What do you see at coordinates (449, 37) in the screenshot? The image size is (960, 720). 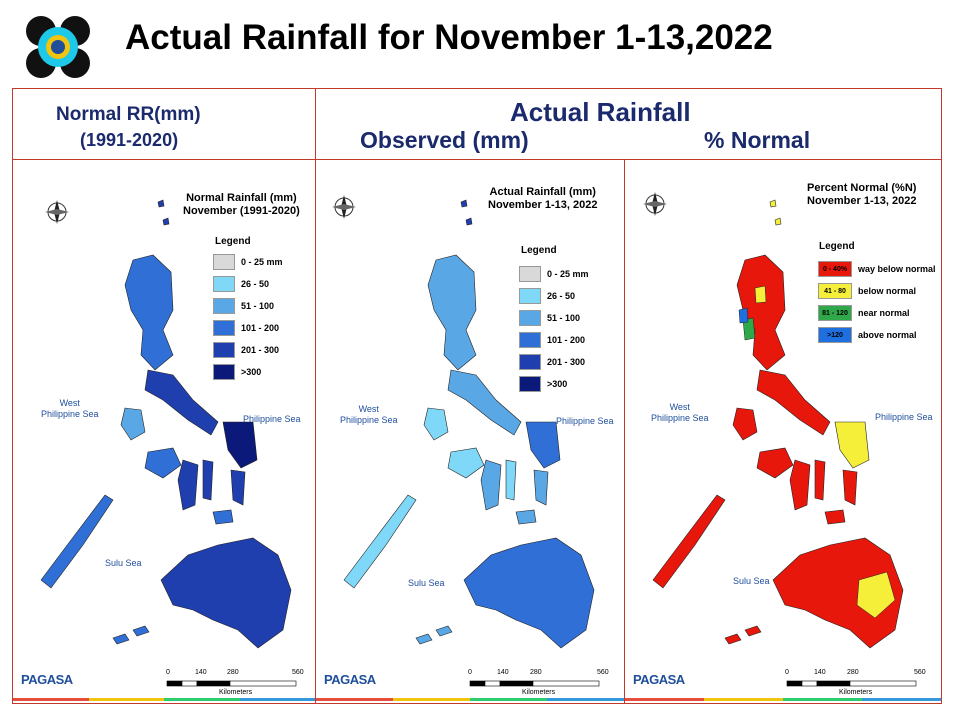 I see `slide-title: Actual Rainfall for November 1-13,2022` at bounding box center [449, 37].